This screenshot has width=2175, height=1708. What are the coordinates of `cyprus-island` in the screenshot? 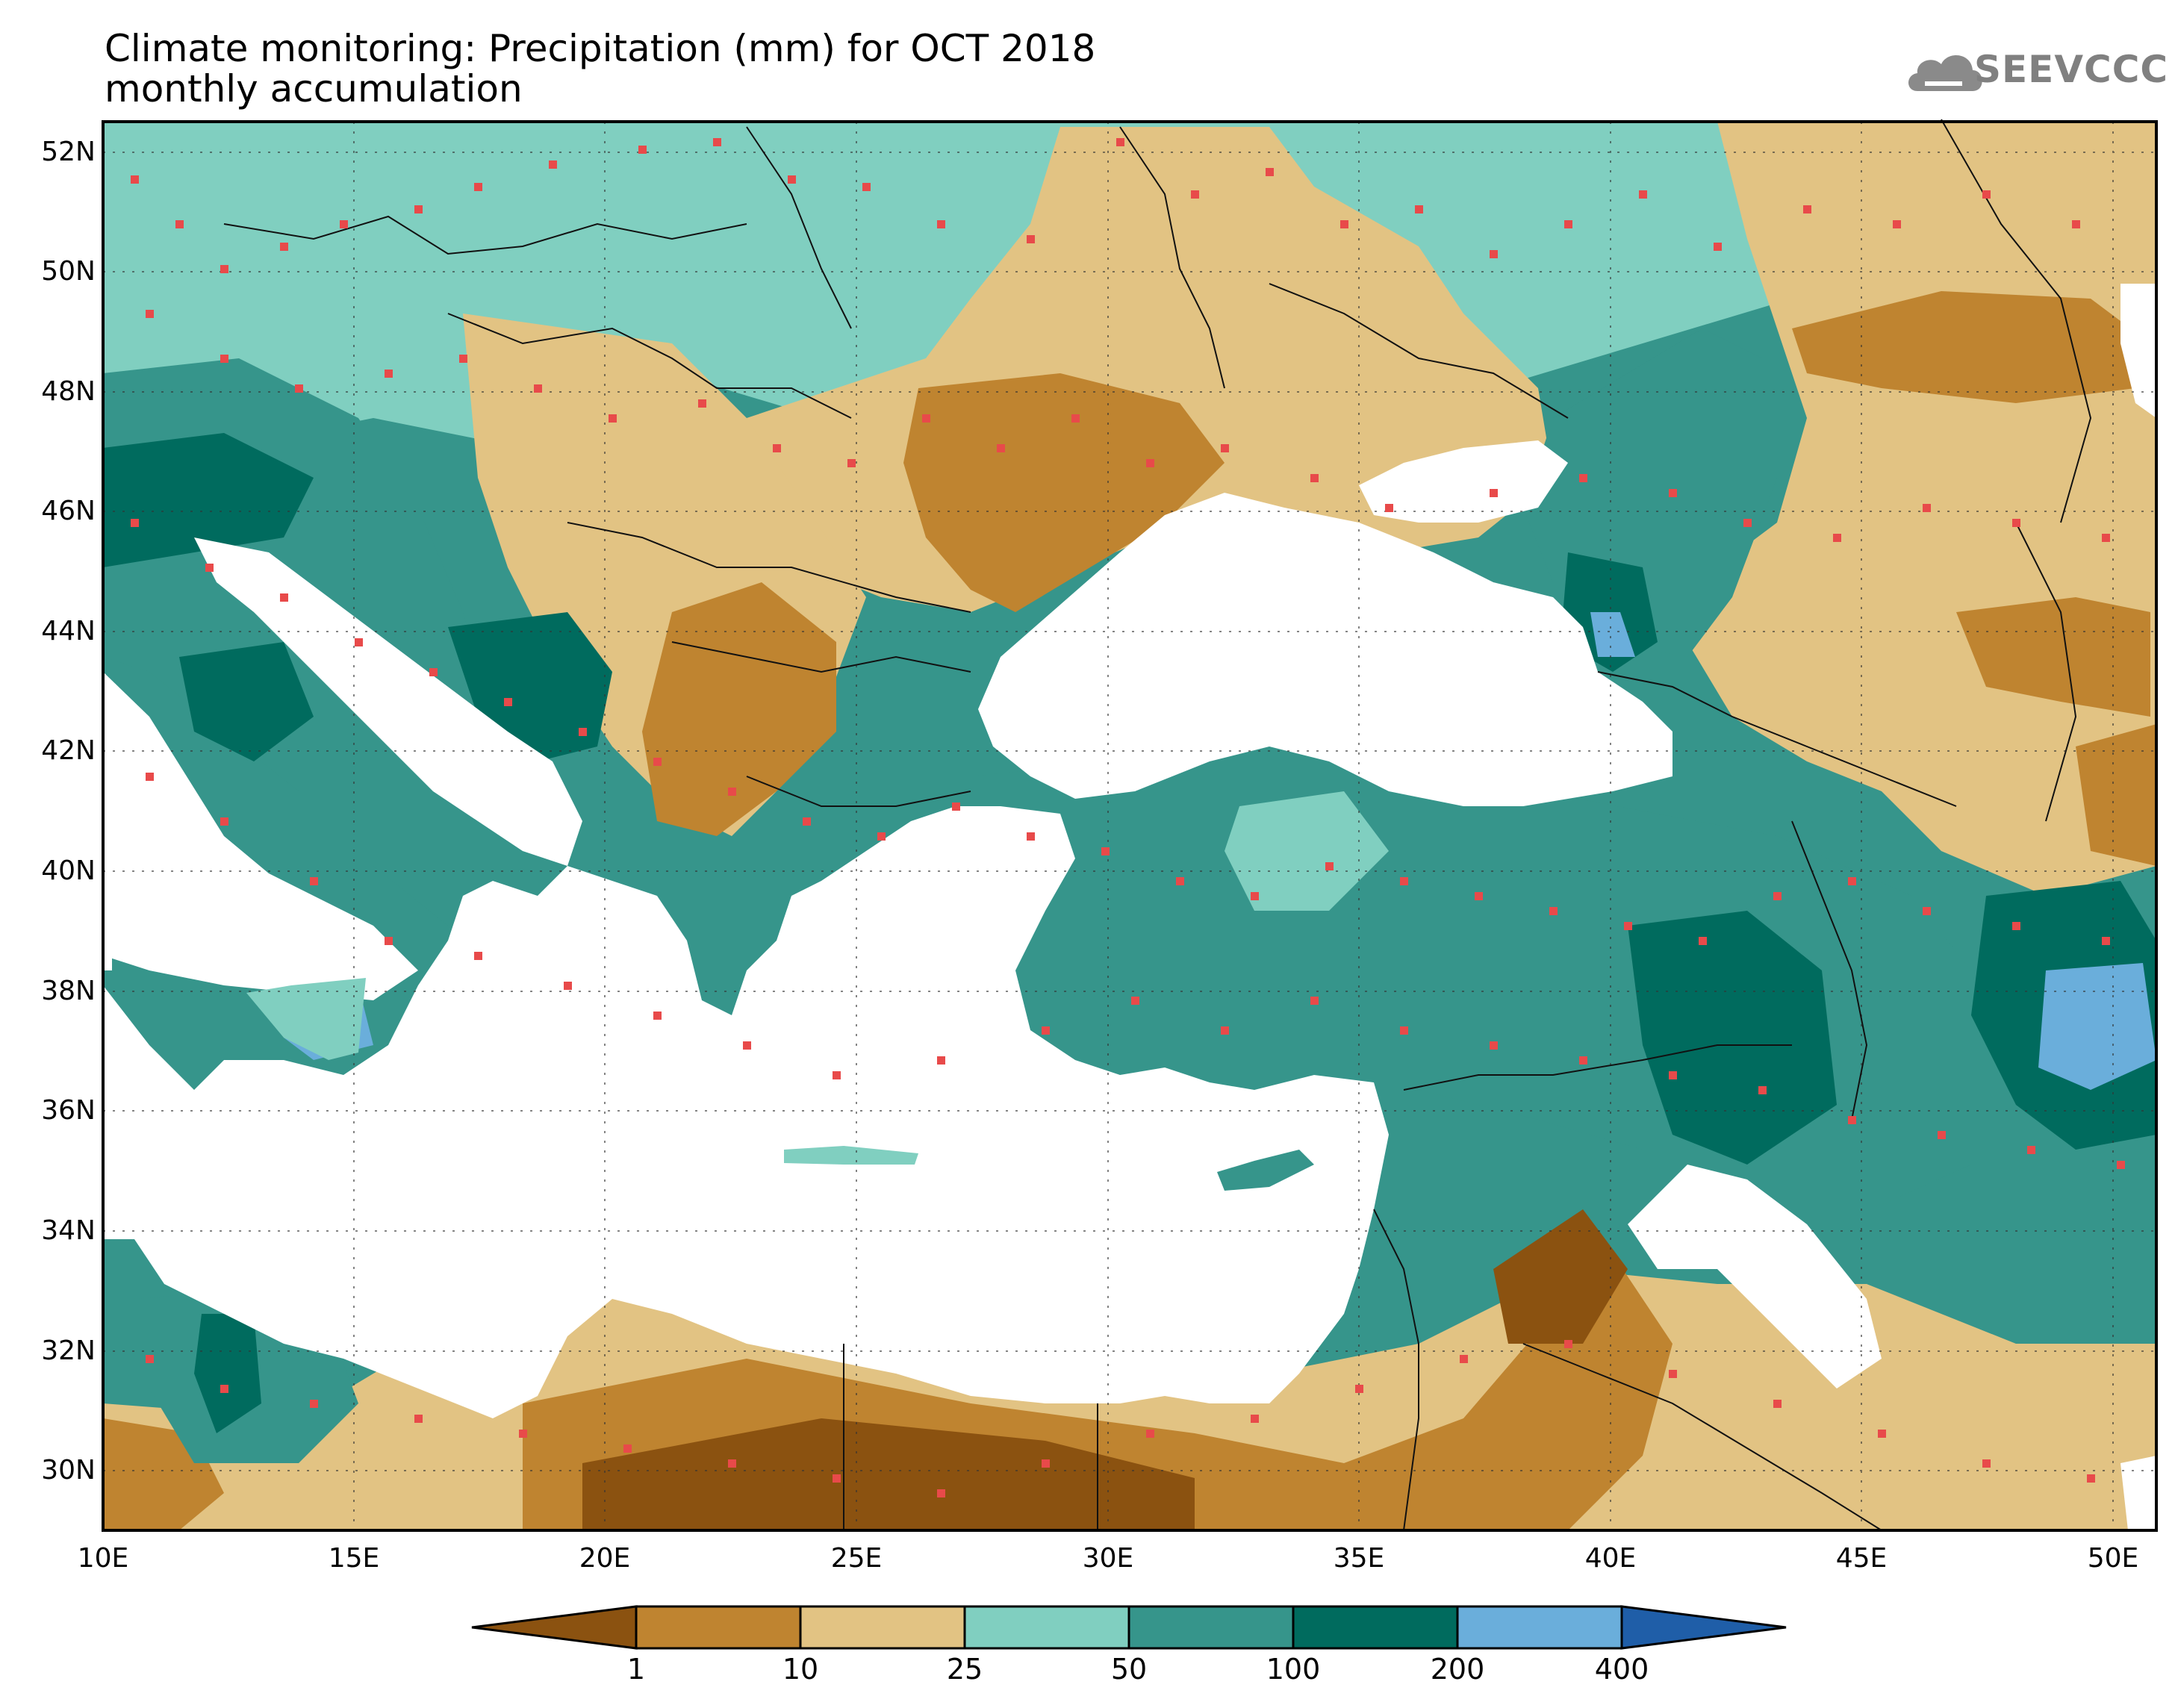 It's located at (1265, 1170).